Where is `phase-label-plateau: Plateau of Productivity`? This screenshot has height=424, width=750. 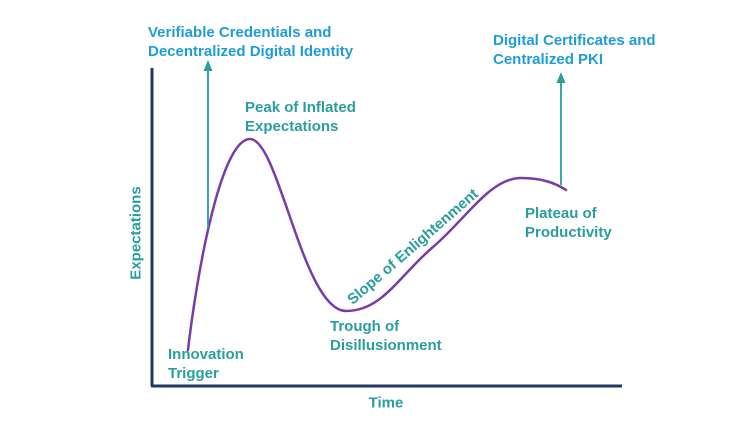
phase-label-plateau: Plateau of Productivity is located at coordinates (568, 223).